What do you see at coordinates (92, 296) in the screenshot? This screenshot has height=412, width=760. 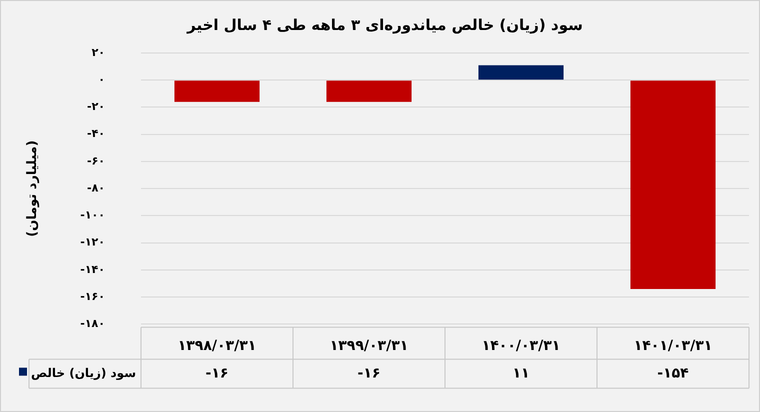 I see `y-tick-label: -۱۶۰` at bounding box center [92, 296].